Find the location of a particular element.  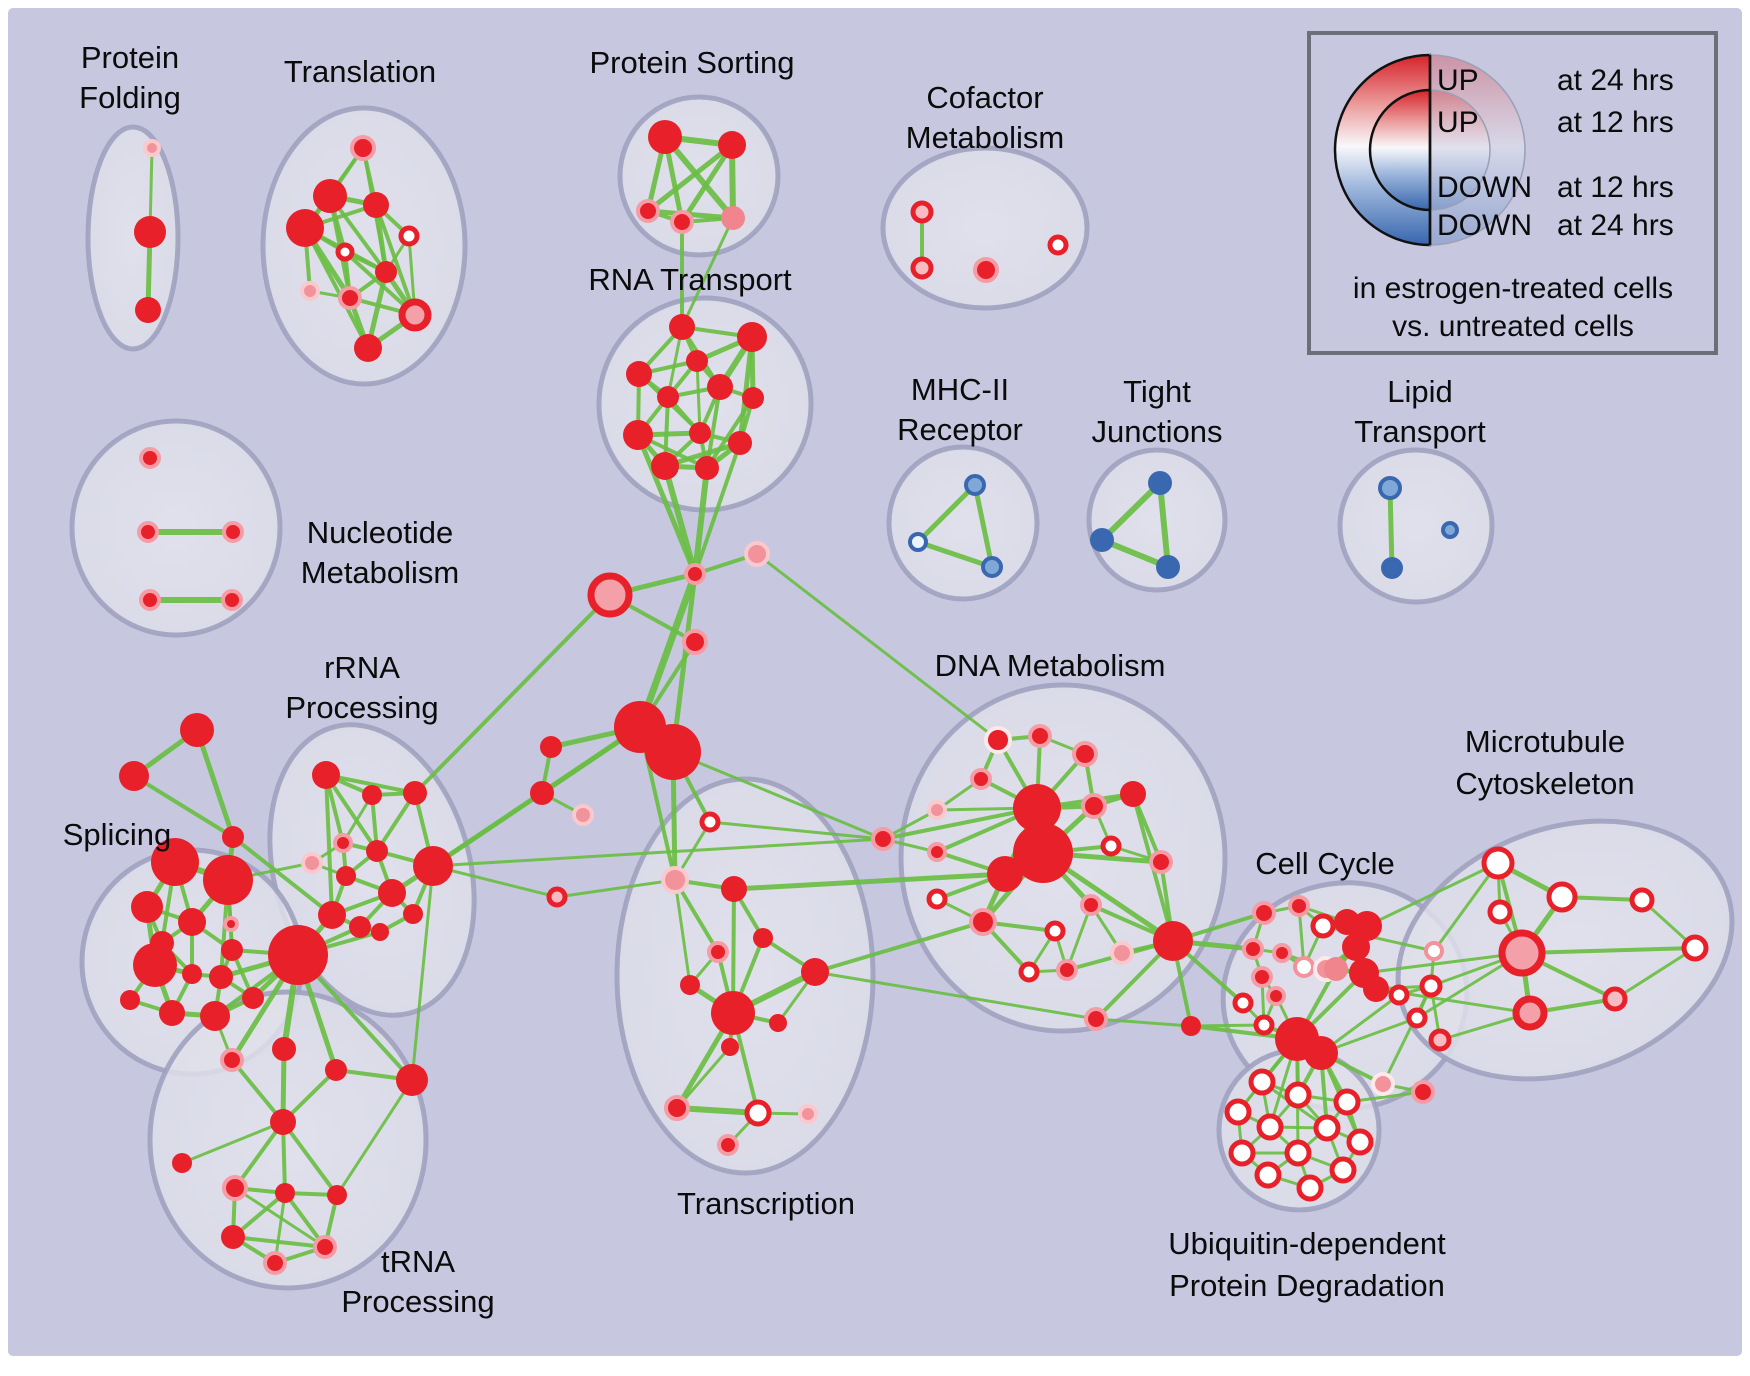

node-cc26 is located at coordinates (1399, 995).